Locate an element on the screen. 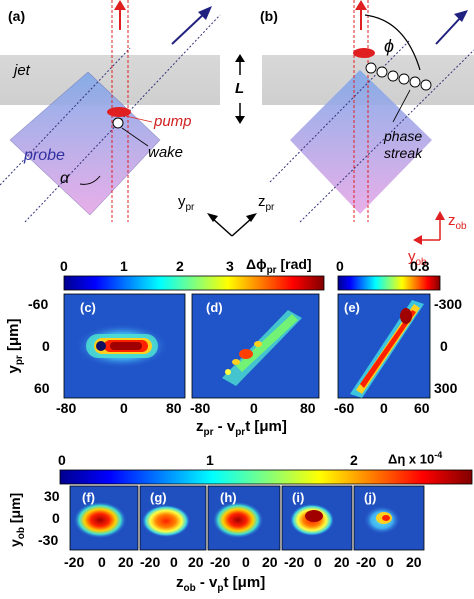 The image size is (474, 599). y-tick-right: 0 is located at coordinates (444, 346).